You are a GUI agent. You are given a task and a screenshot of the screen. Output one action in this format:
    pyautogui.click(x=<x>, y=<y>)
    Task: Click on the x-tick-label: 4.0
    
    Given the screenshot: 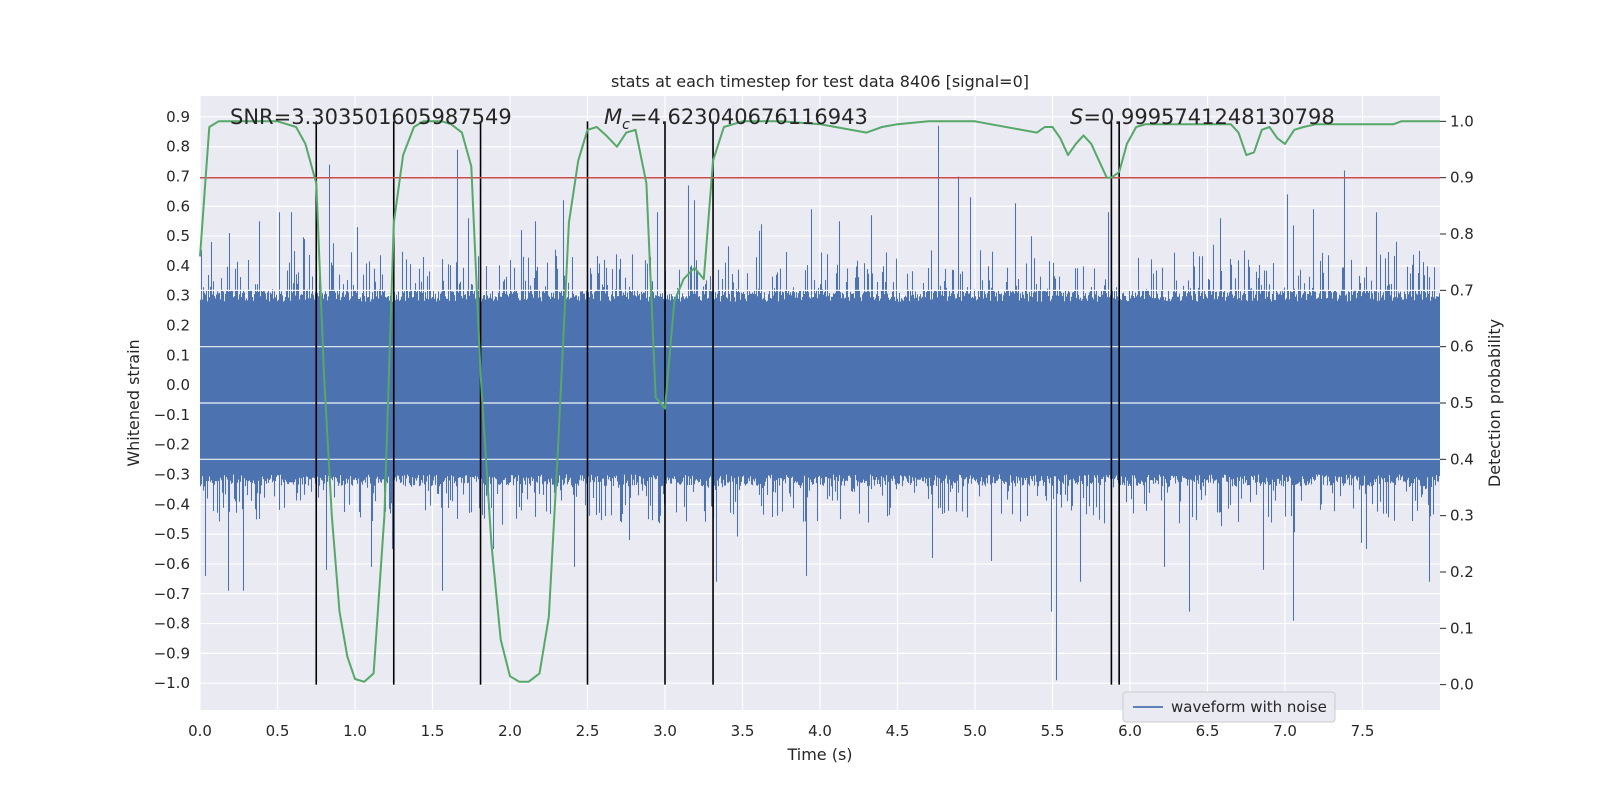 What is the action you would take?
    pyautogui.click(x=820, y=731)
    